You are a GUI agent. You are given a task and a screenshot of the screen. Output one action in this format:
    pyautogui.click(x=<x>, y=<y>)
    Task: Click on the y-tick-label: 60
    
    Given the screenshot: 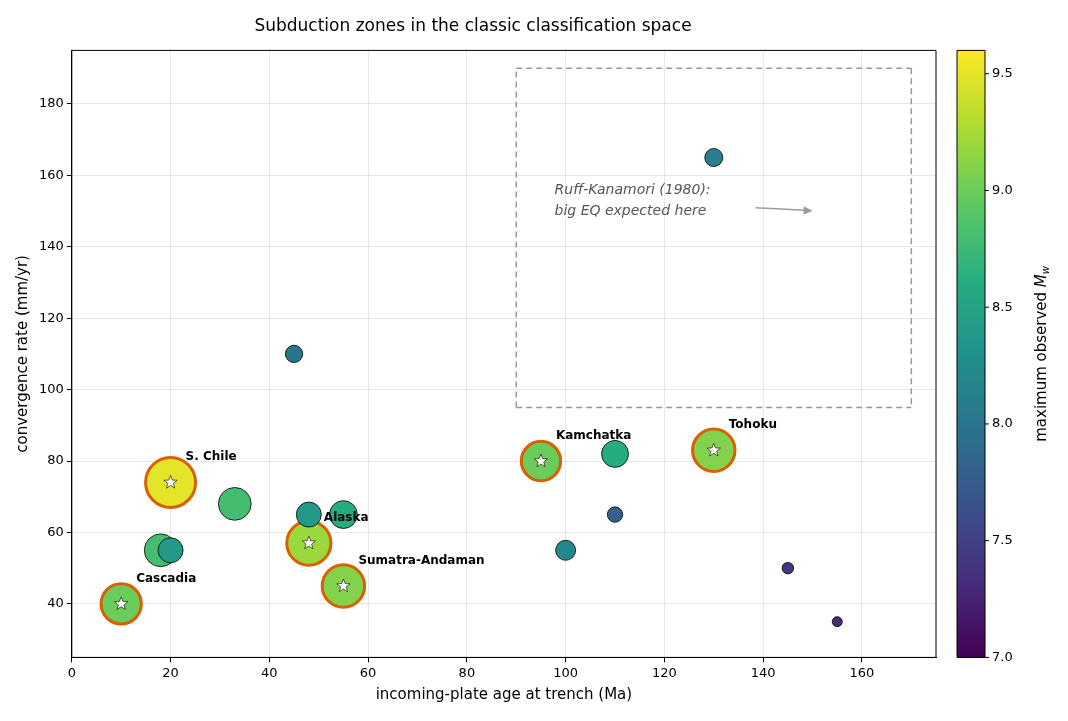 What is the action you would take?
    pyautogui.click(x=55, y=531)
    